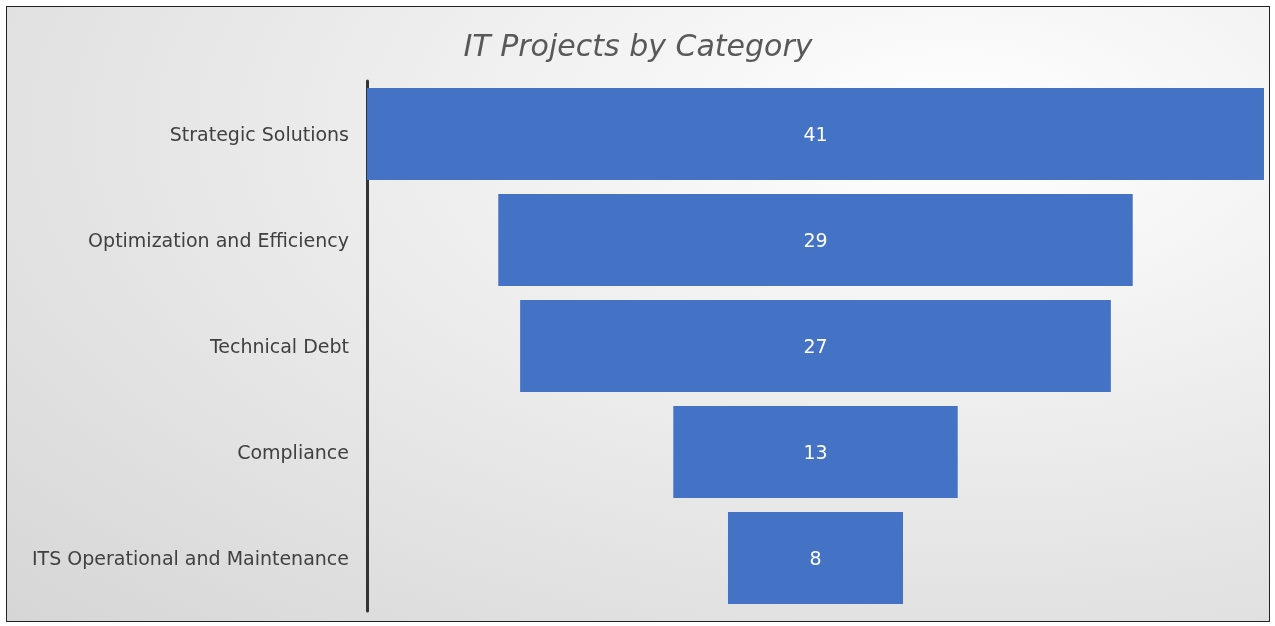  What do you see at coordinates (278, 346) in the screenshot?
I see `category-label: Technical Debt` at bounding box center [278, 346].